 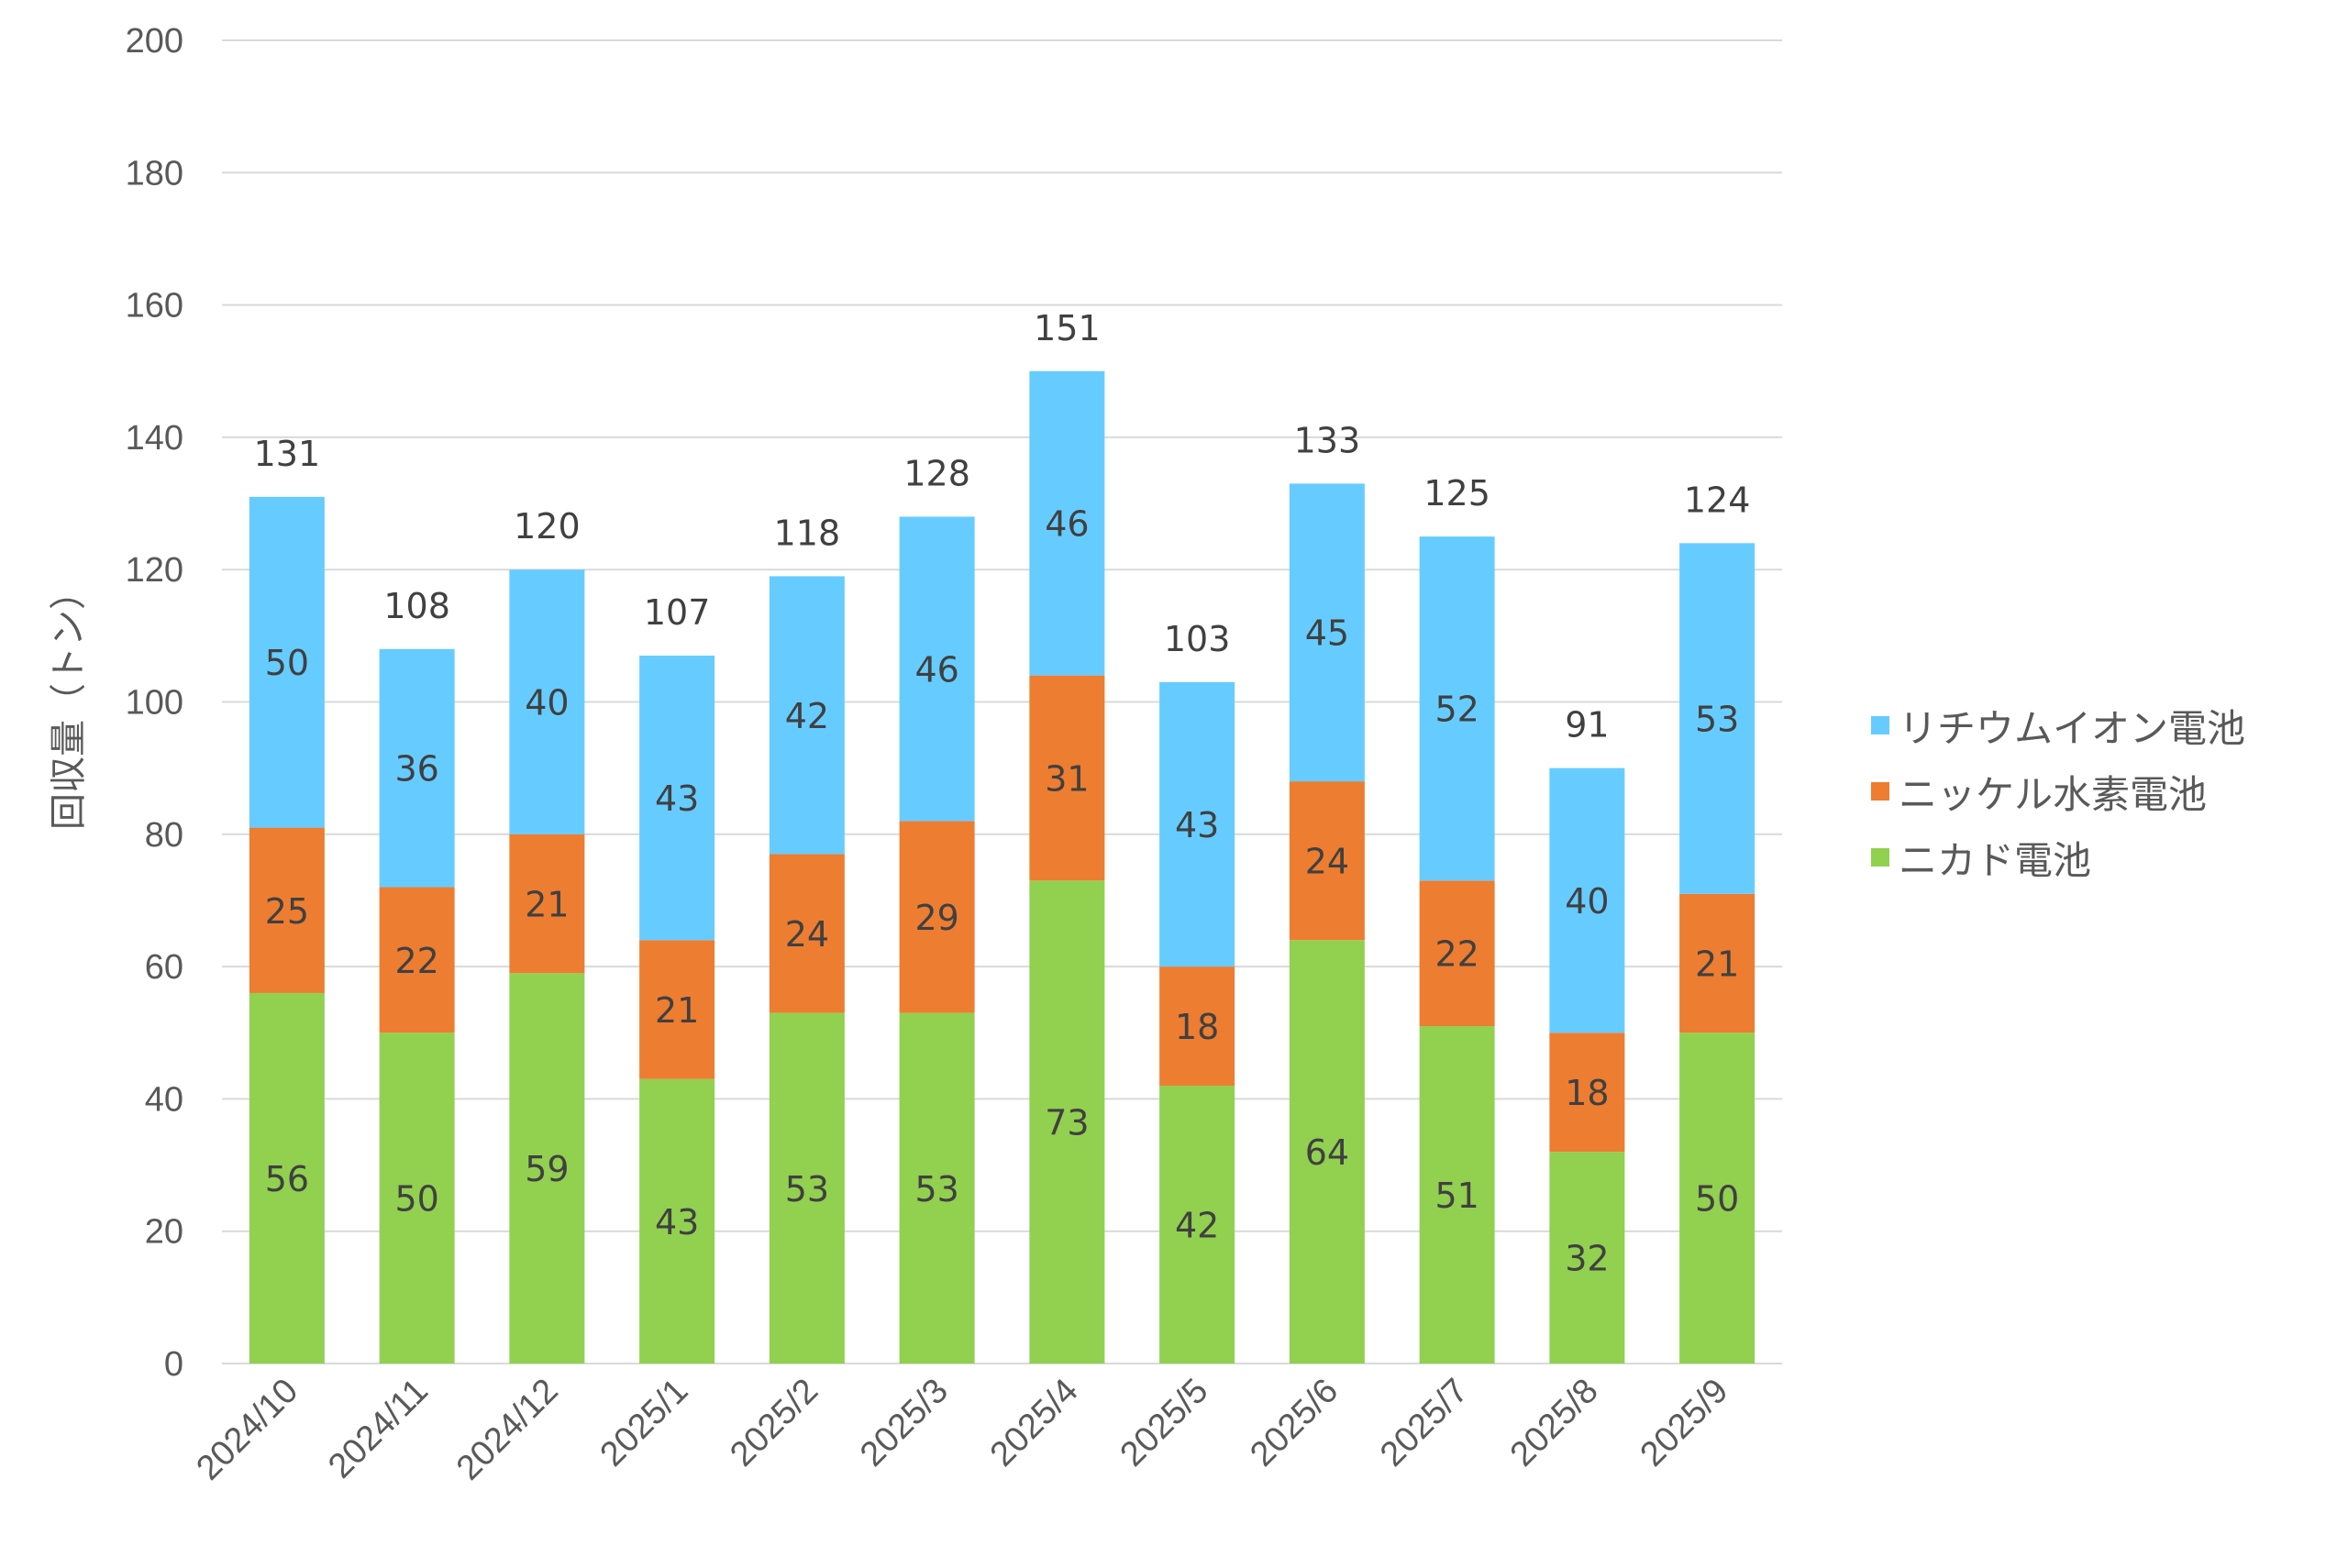 I want to click on segment-value-label: 18, so click(x=1587, y=1093).